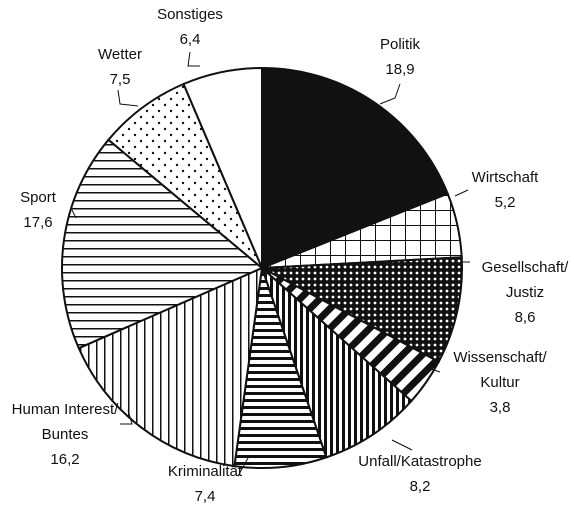 Image resolution: width=574 pixels, height=508 pixels. What do you see at coordinates (190, 14) in the screenshot?
I see `slice-label: Sonstiges` at bounding box center [190, 14].